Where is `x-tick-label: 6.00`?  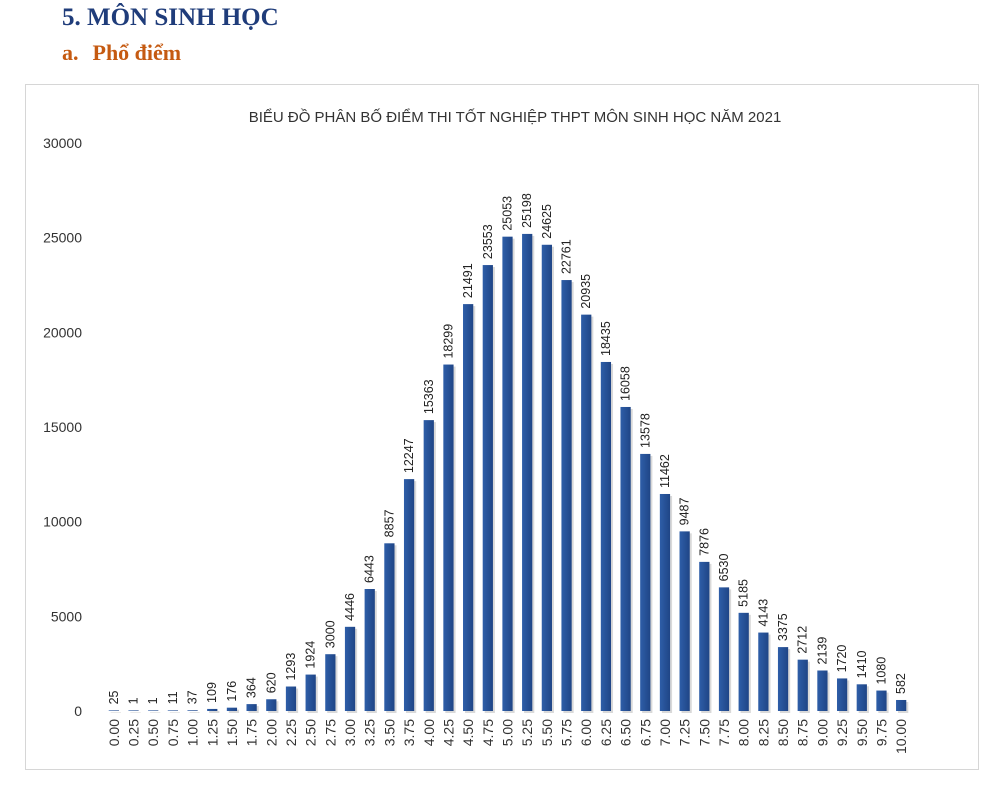 x-tick-label: 6.00 is located at coordinates (586, 732).